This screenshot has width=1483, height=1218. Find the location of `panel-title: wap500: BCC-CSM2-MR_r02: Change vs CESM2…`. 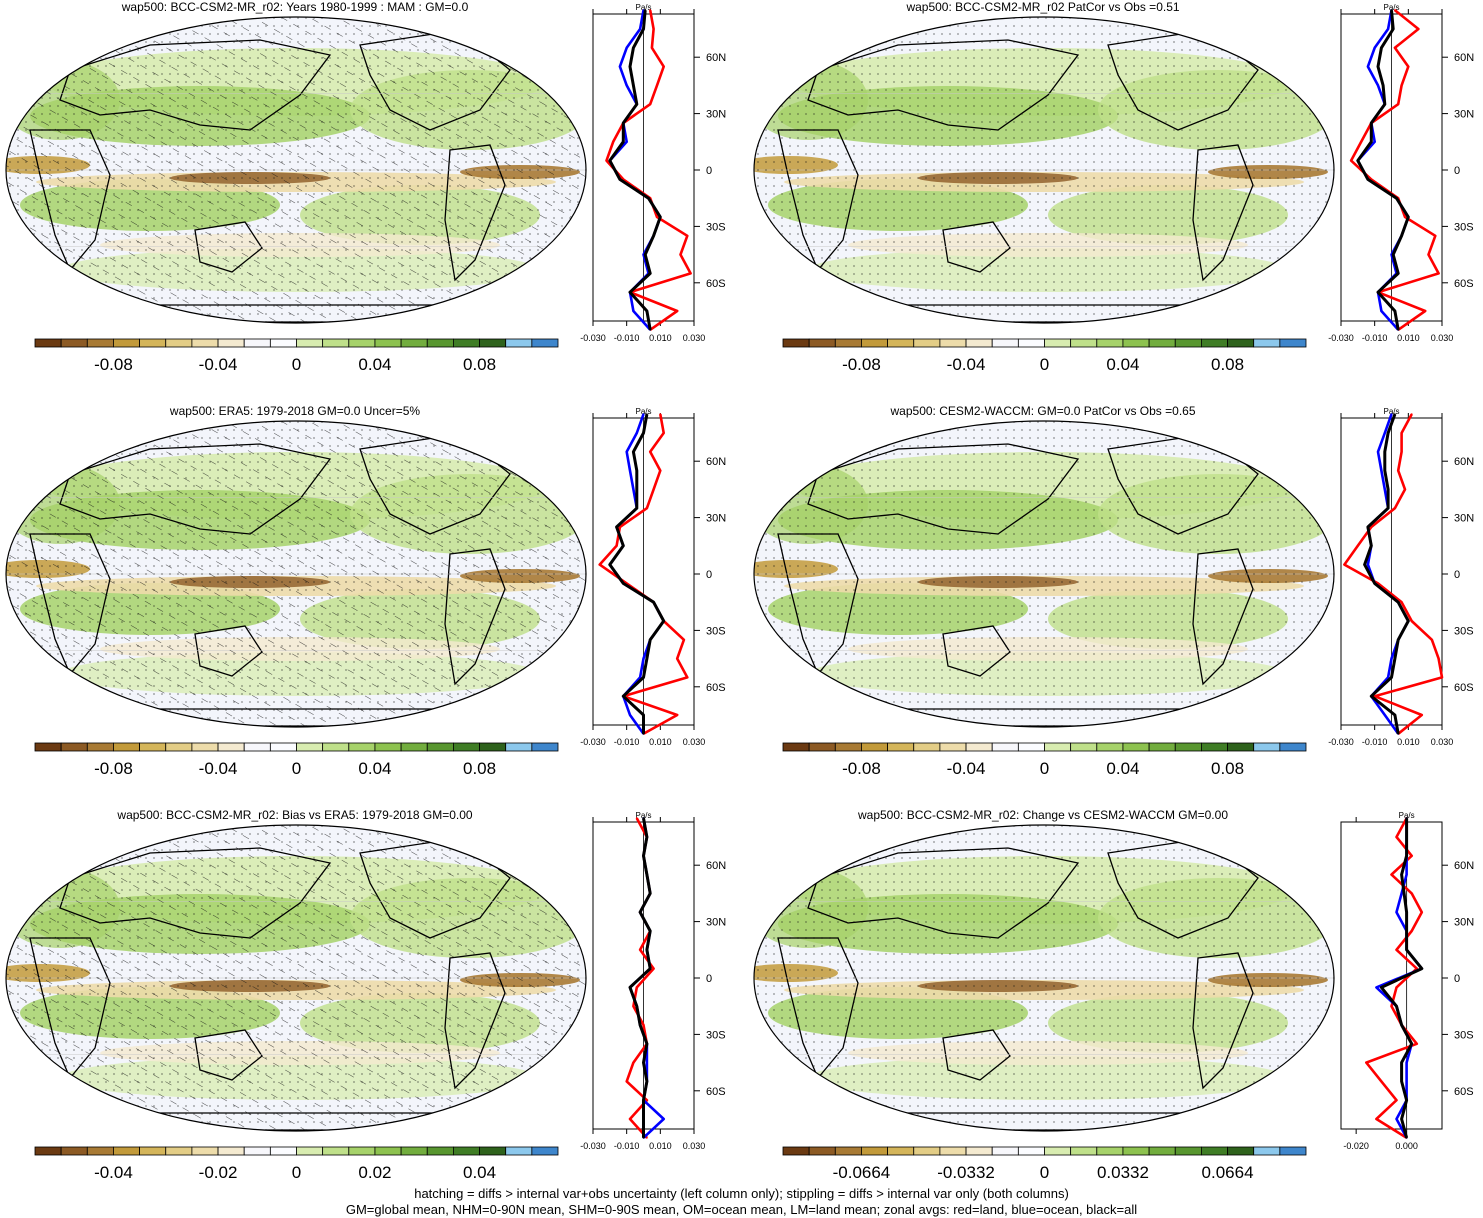

panel-title: wap500: BCC-CSM2-MR_r02: Change vs CESM2… is located at coordinates (1042, 815).